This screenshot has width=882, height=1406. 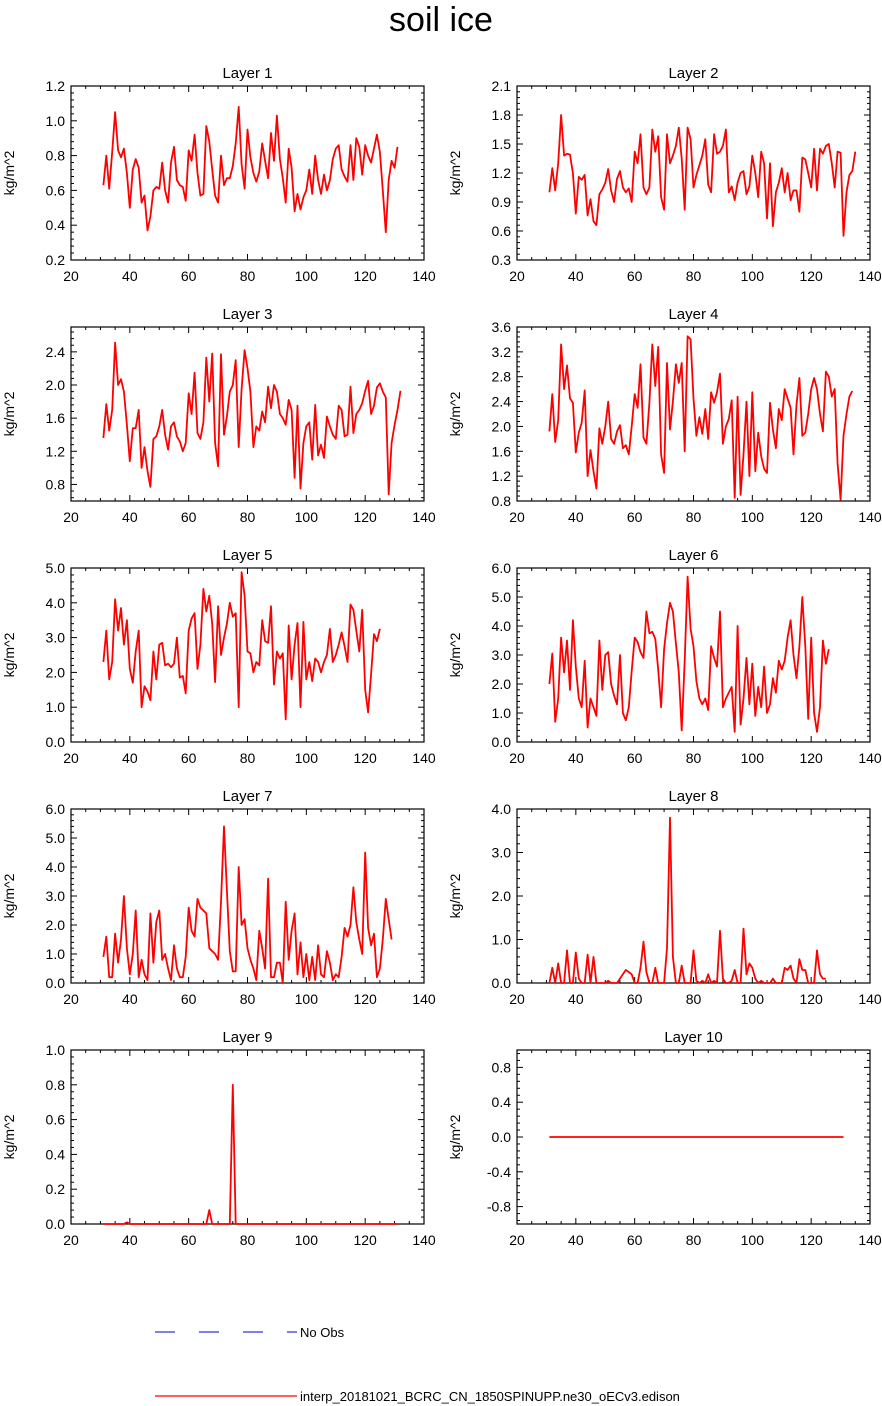 What do you see at coordinates (130, 1240) in the screenshot?
I see `panel-9-xtick-label: 40` at bounding box center [130, 1240].